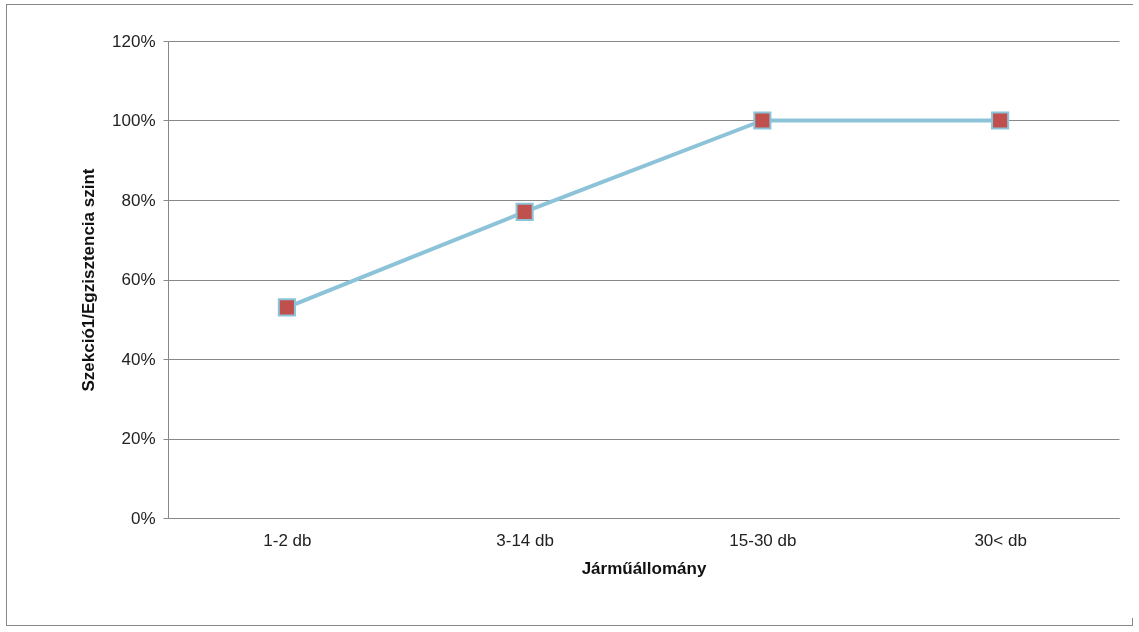 Image resolution: width=1139 pixels, height=632 pixels. What do you see at coordinates (143, 518) in the screenshot?
I see `y-tick-label: 0%` at bounding box center [143, 518].